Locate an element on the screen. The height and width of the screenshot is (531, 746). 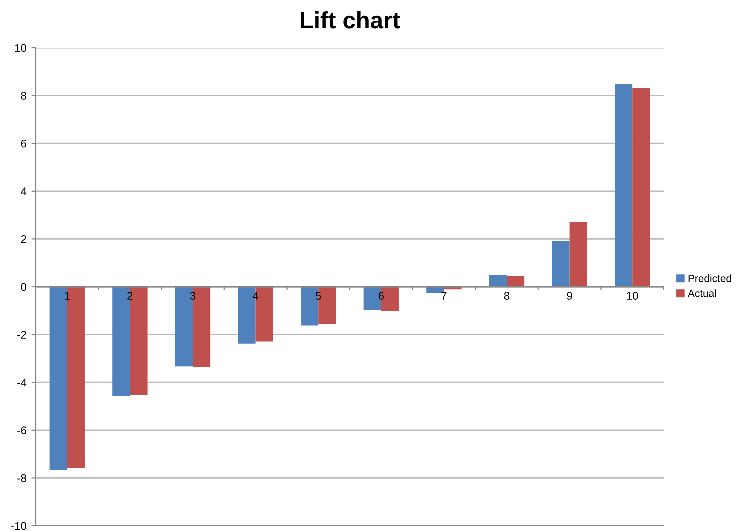
legend-label: Predicted is located at coordinates (710, 278).